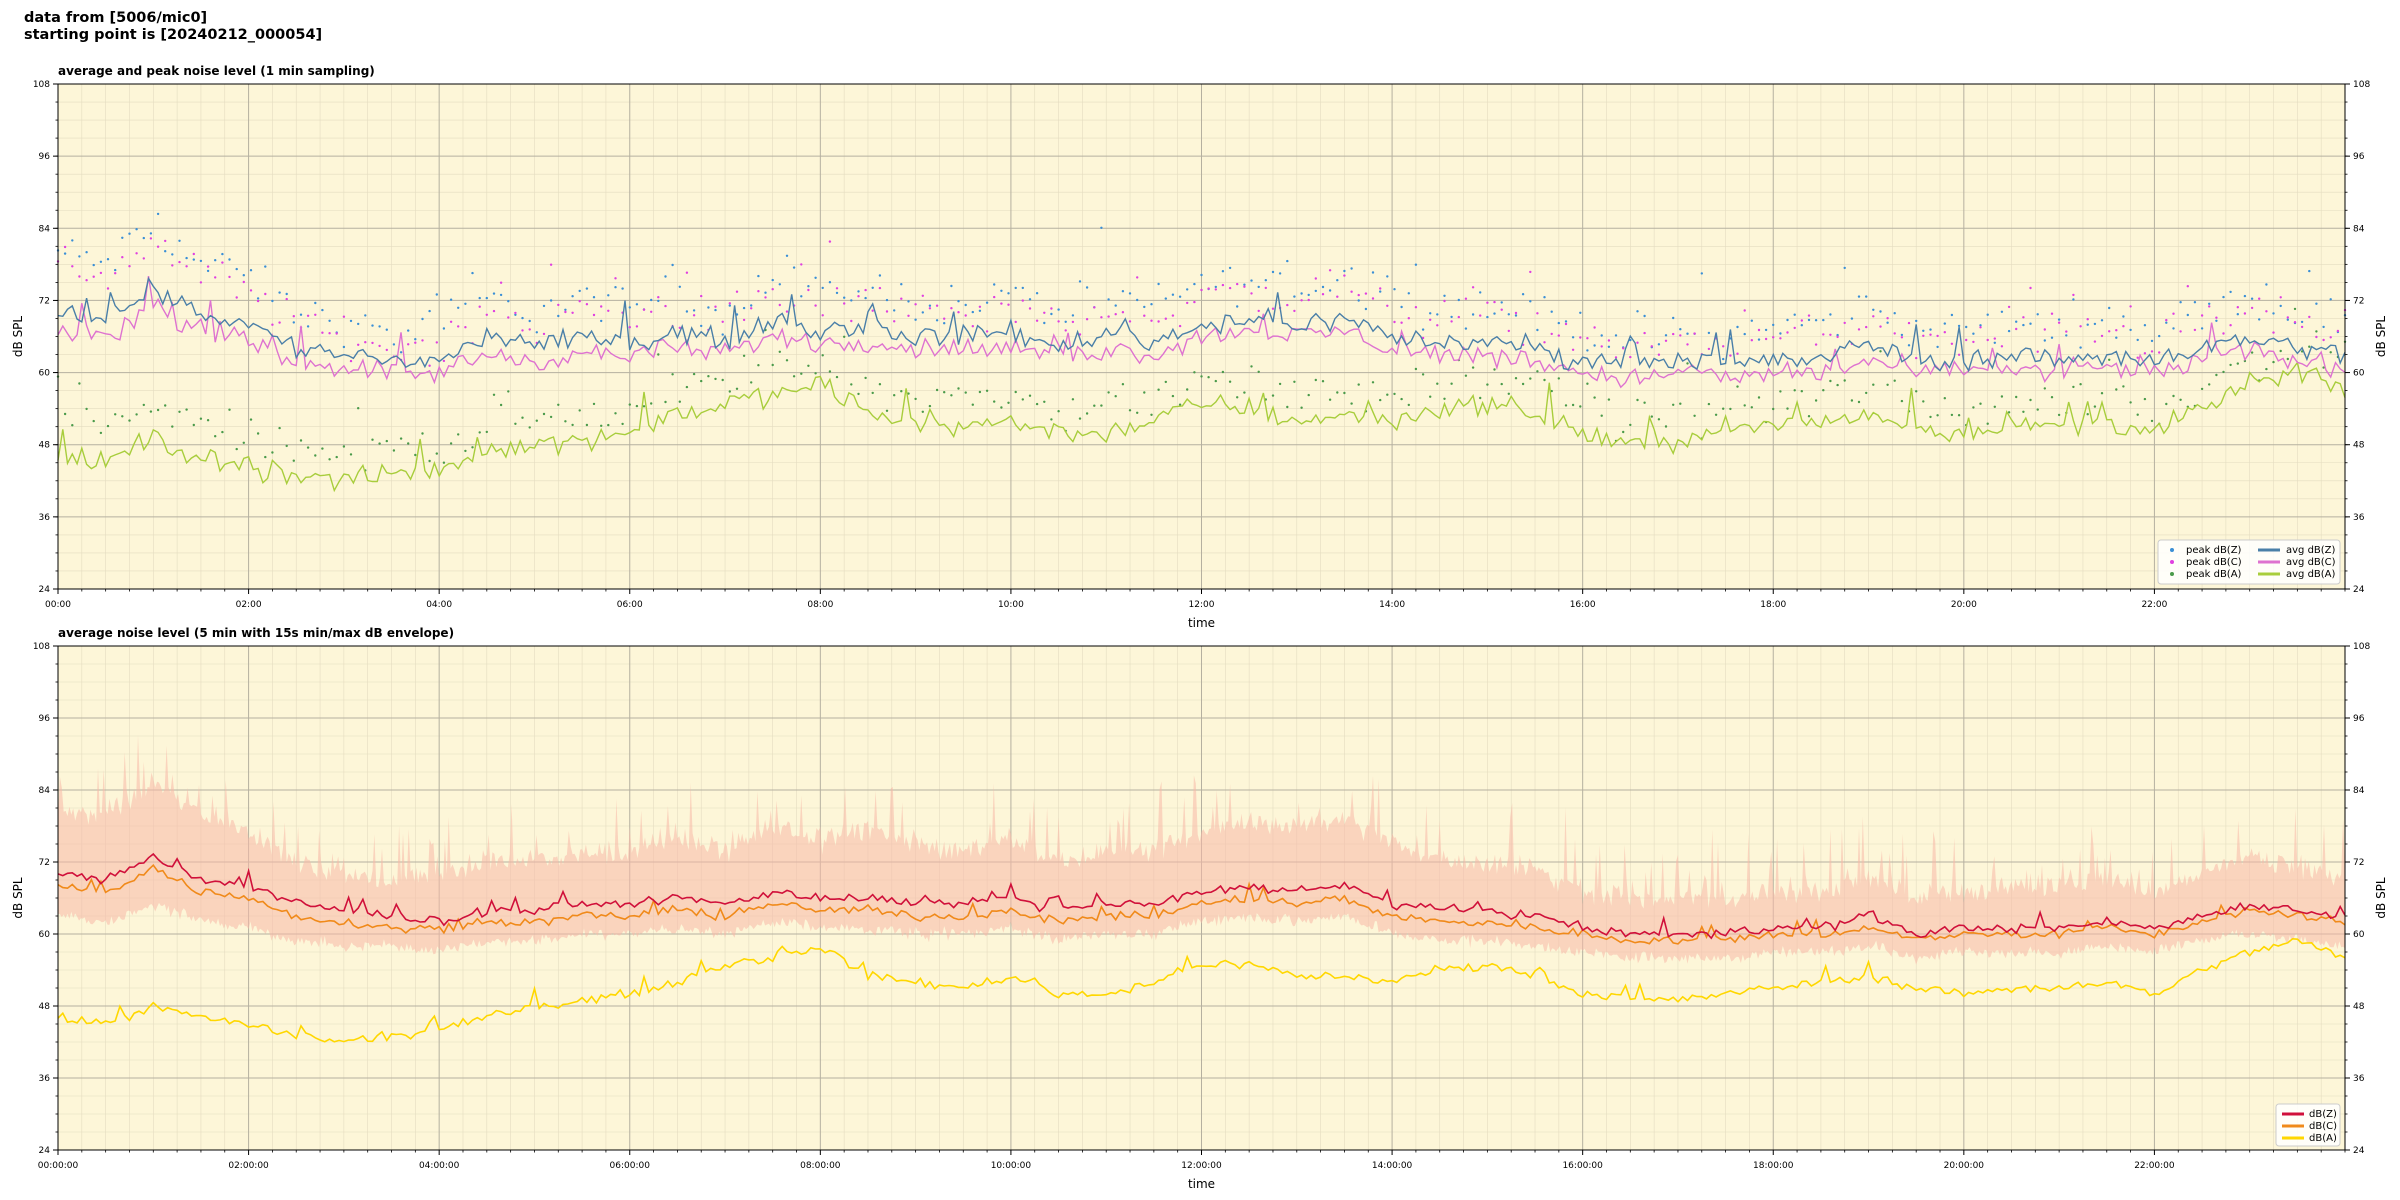  I want to click on chart1-xlabel: time, so click(1201, 623).